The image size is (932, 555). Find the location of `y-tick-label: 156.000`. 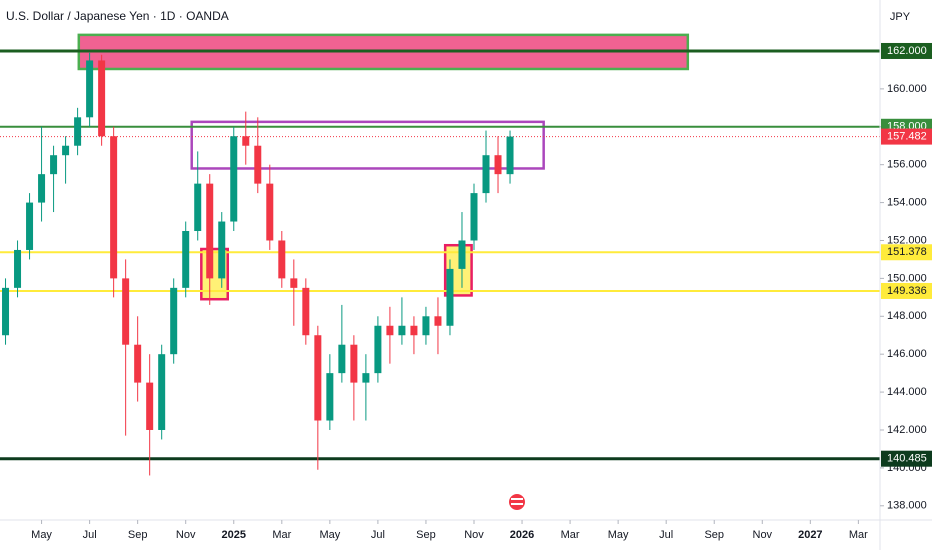

y-tick-label: 156.000 is located at coordinates (907, 165).